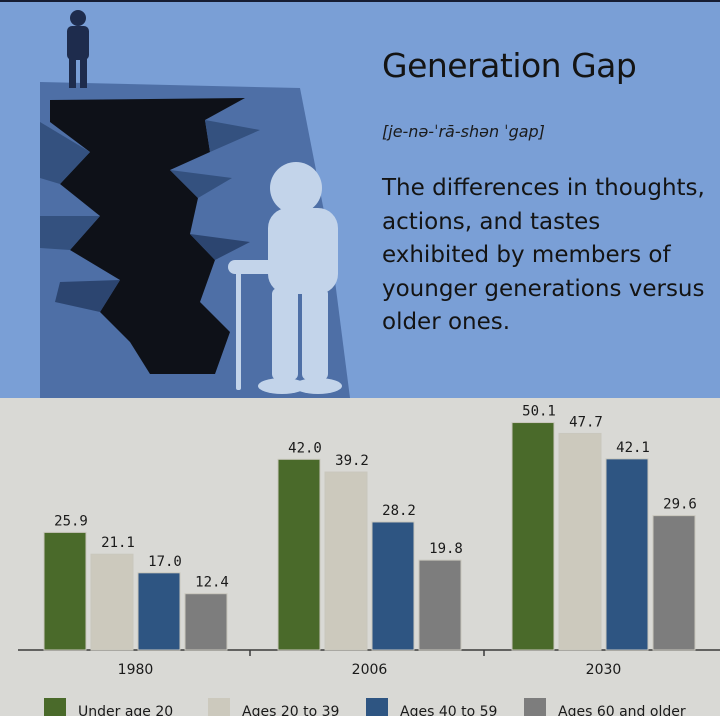 The height and width of the screenshot is (716, 720). What do you see at coordinates (285, 278) in the screenshot?
I see `elderly-person-figure` at bounding box center [285, 278].